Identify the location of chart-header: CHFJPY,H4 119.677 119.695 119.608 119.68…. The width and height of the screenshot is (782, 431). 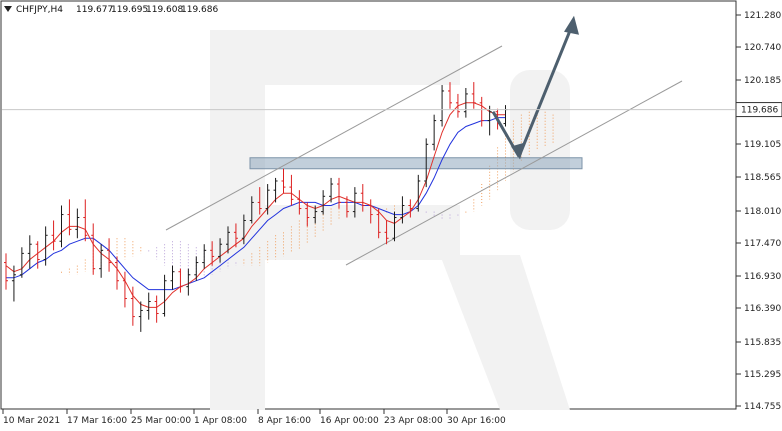
(111, 10).